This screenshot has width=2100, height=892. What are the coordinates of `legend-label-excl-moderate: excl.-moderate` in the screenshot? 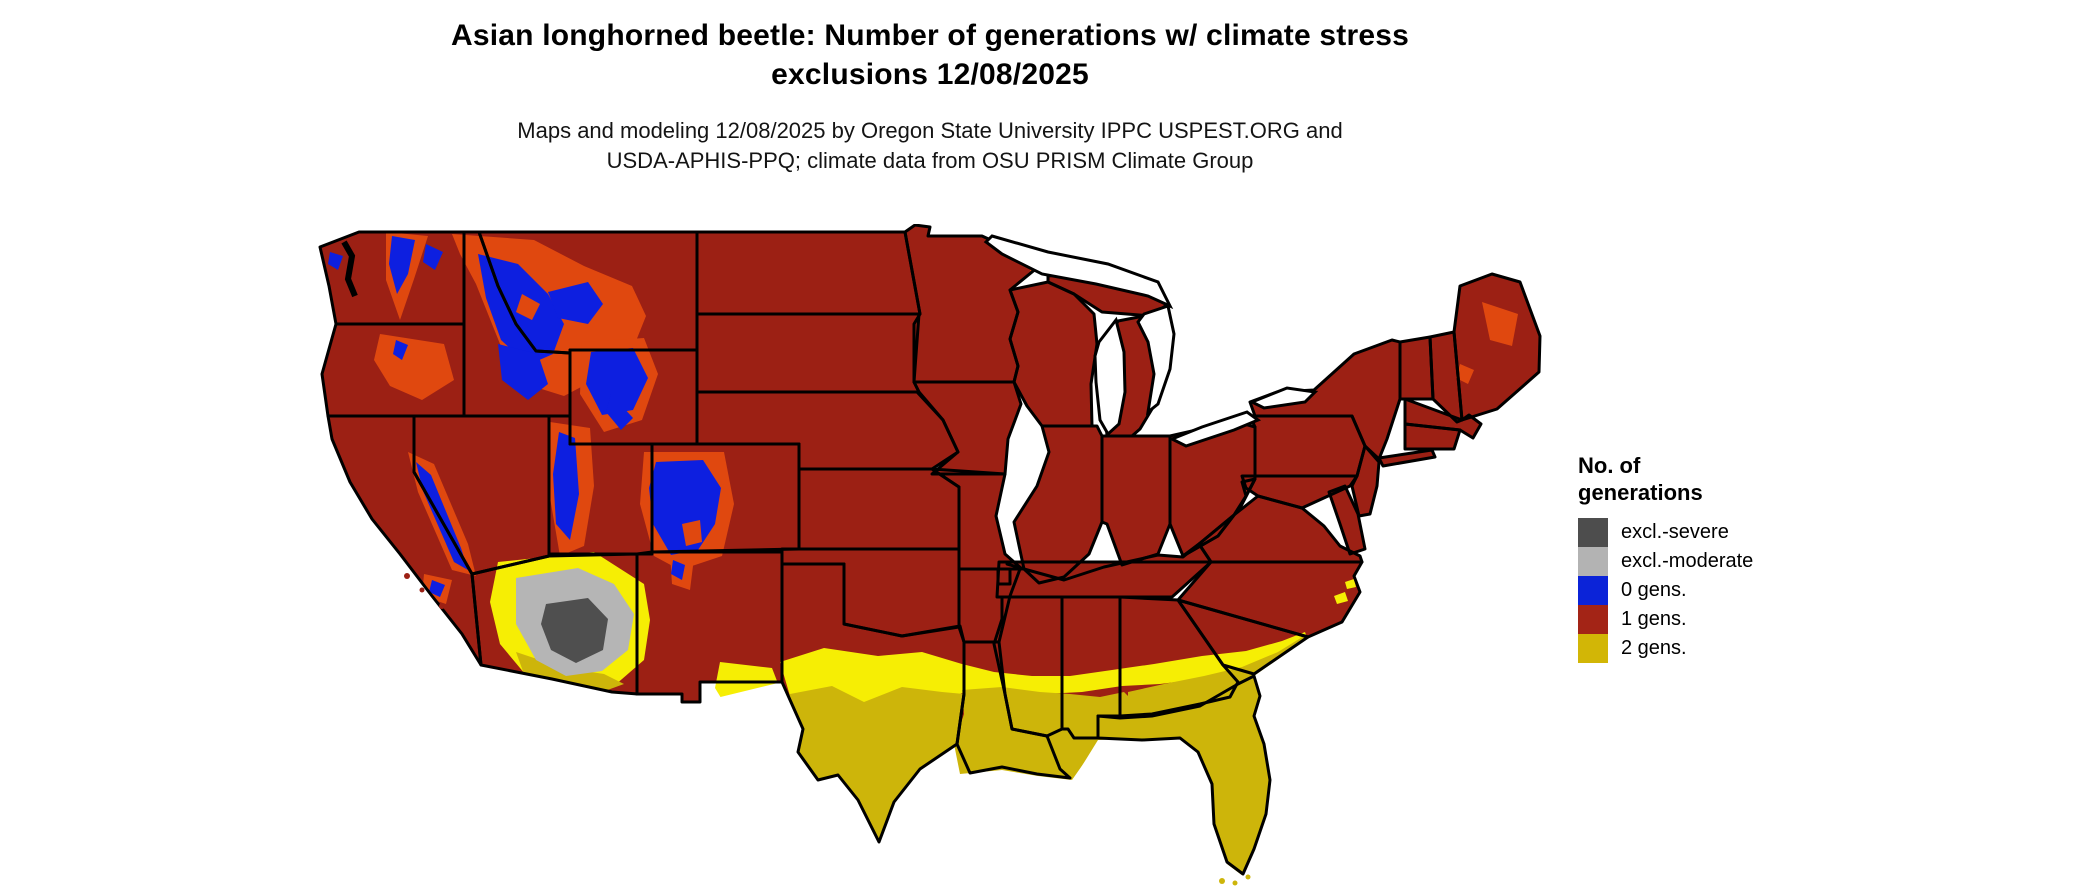 It's located at (1687, 561).